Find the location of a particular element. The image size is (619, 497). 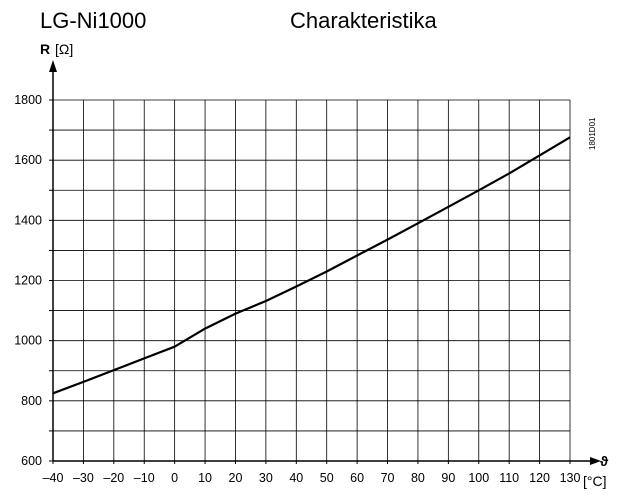

x-tick-label: –30 is located at coordinates (83, 478).